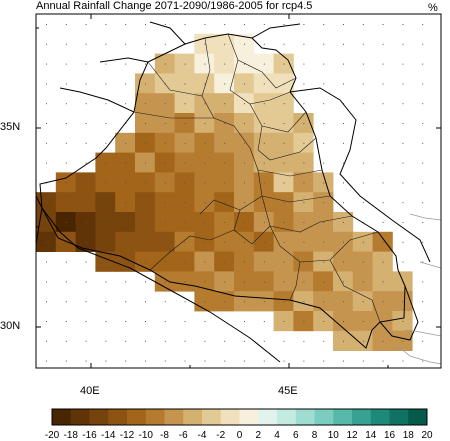 This screenshot has height=441, width=450. Describe the element at coordinates (164, 435) in the screenshot. I see `colorbar-label: -8` at that location.